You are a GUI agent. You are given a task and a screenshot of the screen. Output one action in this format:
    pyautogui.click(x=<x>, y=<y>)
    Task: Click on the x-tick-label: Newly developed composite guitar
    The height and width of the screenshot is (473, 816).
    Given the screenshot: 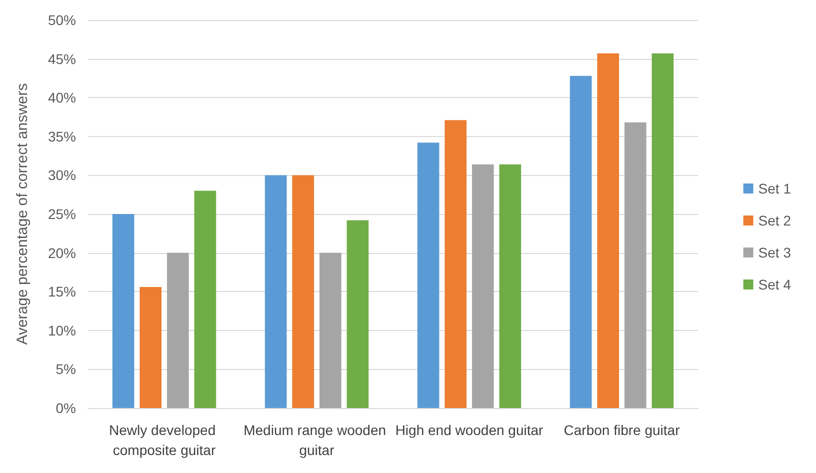 What is the action you would take?
    pyautogui.click(x=164, y=440)
    